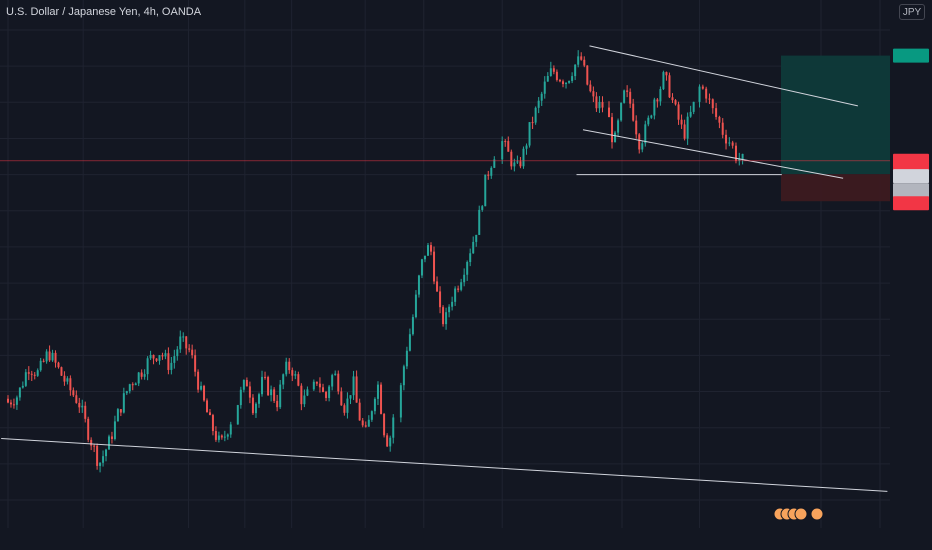  Describe the element at coordinates (911, 190) in the screenshot. I see `entry-price-label-2-bg` at that location.